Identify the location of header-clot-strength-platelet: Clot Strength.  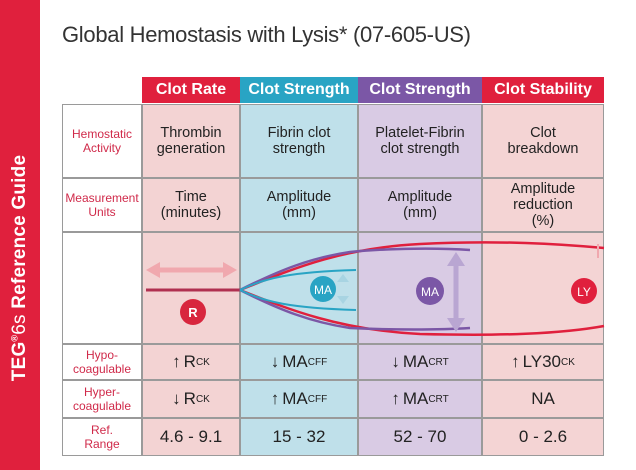
(420, 90).